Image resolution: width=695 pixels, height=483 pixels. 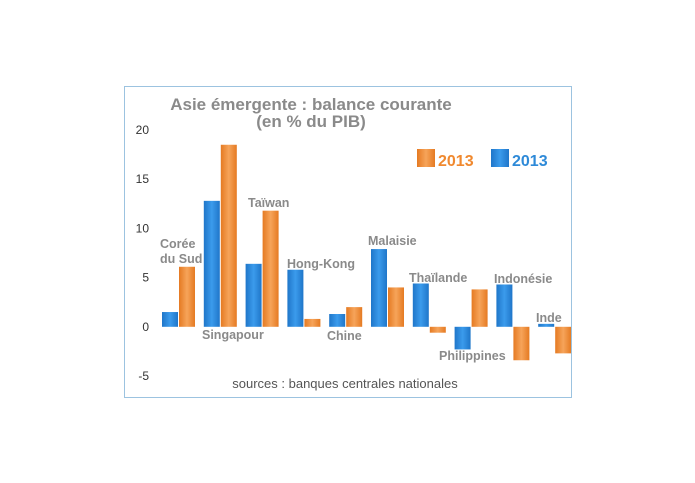 I want to click on y-tick-label: 10, so click(x=143, y=228).